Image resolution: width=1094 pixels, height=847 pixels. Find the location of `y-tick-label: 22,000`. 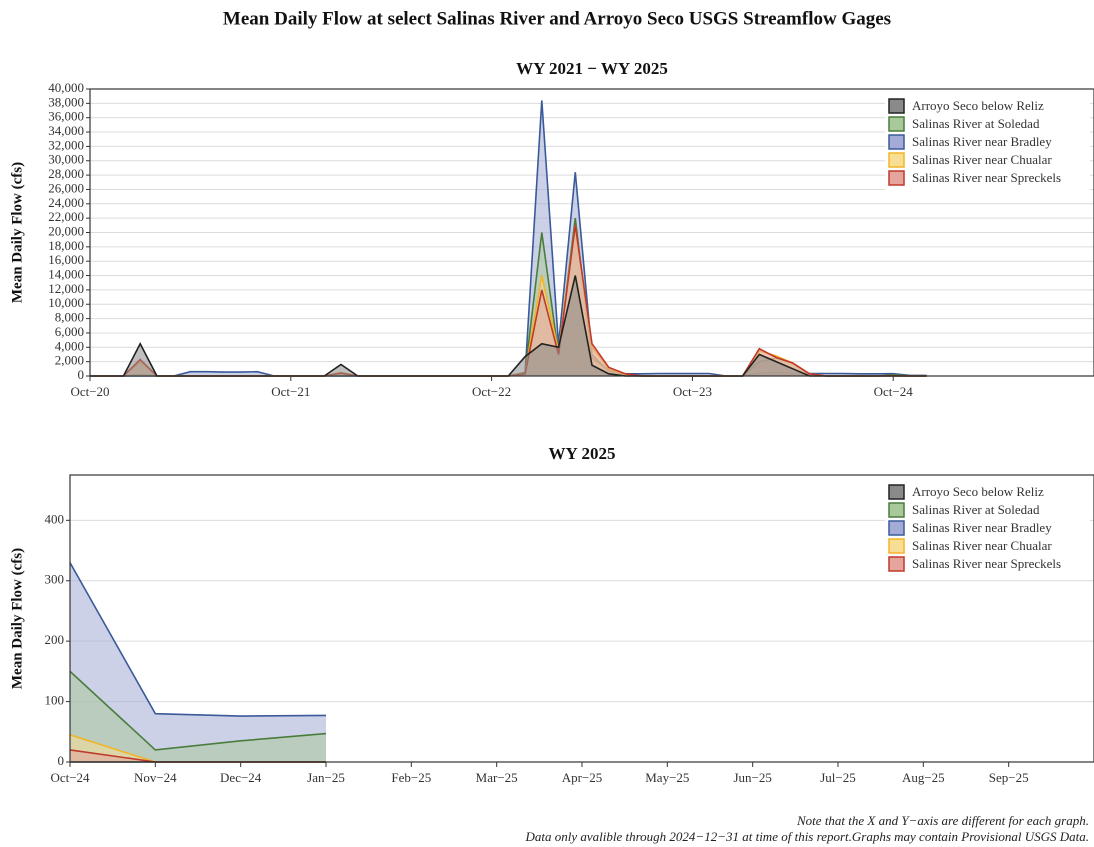

y-tick-label: 22,000 is located at coordinates (66, 216).